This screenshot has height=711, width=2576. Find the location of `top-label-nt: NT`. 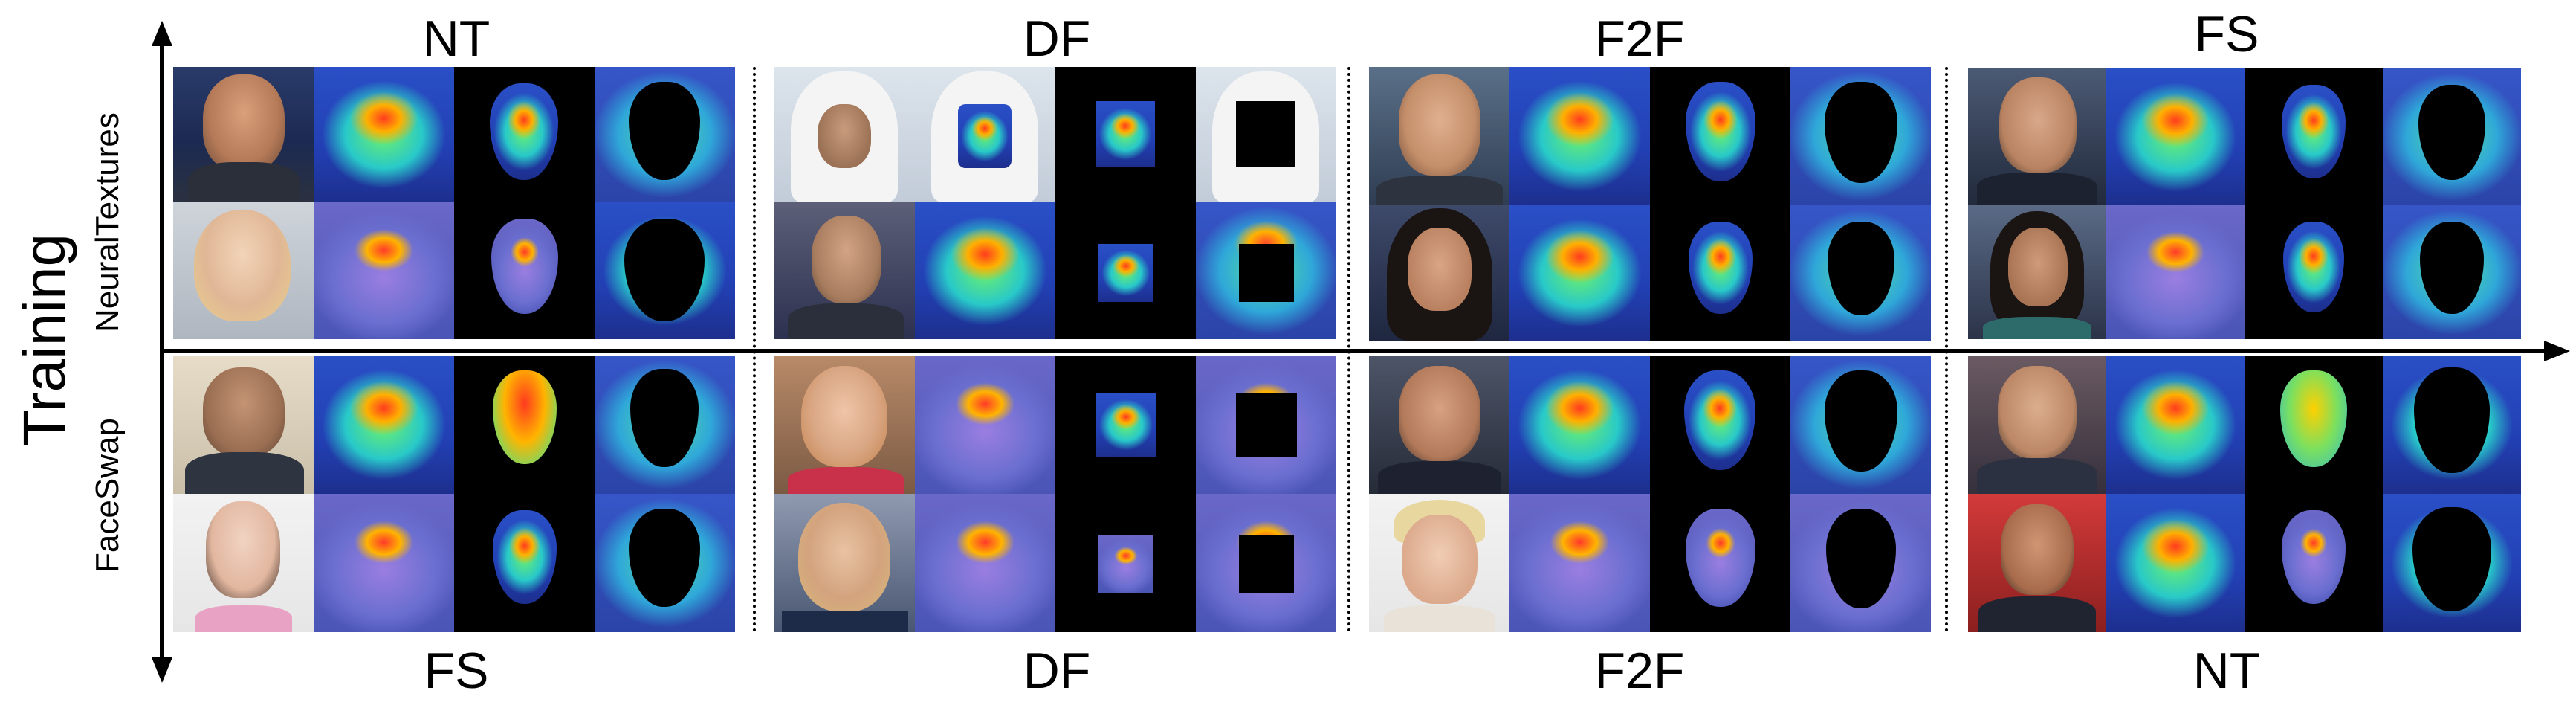

top-label-nt: NT is located at coordinates (457, 38).